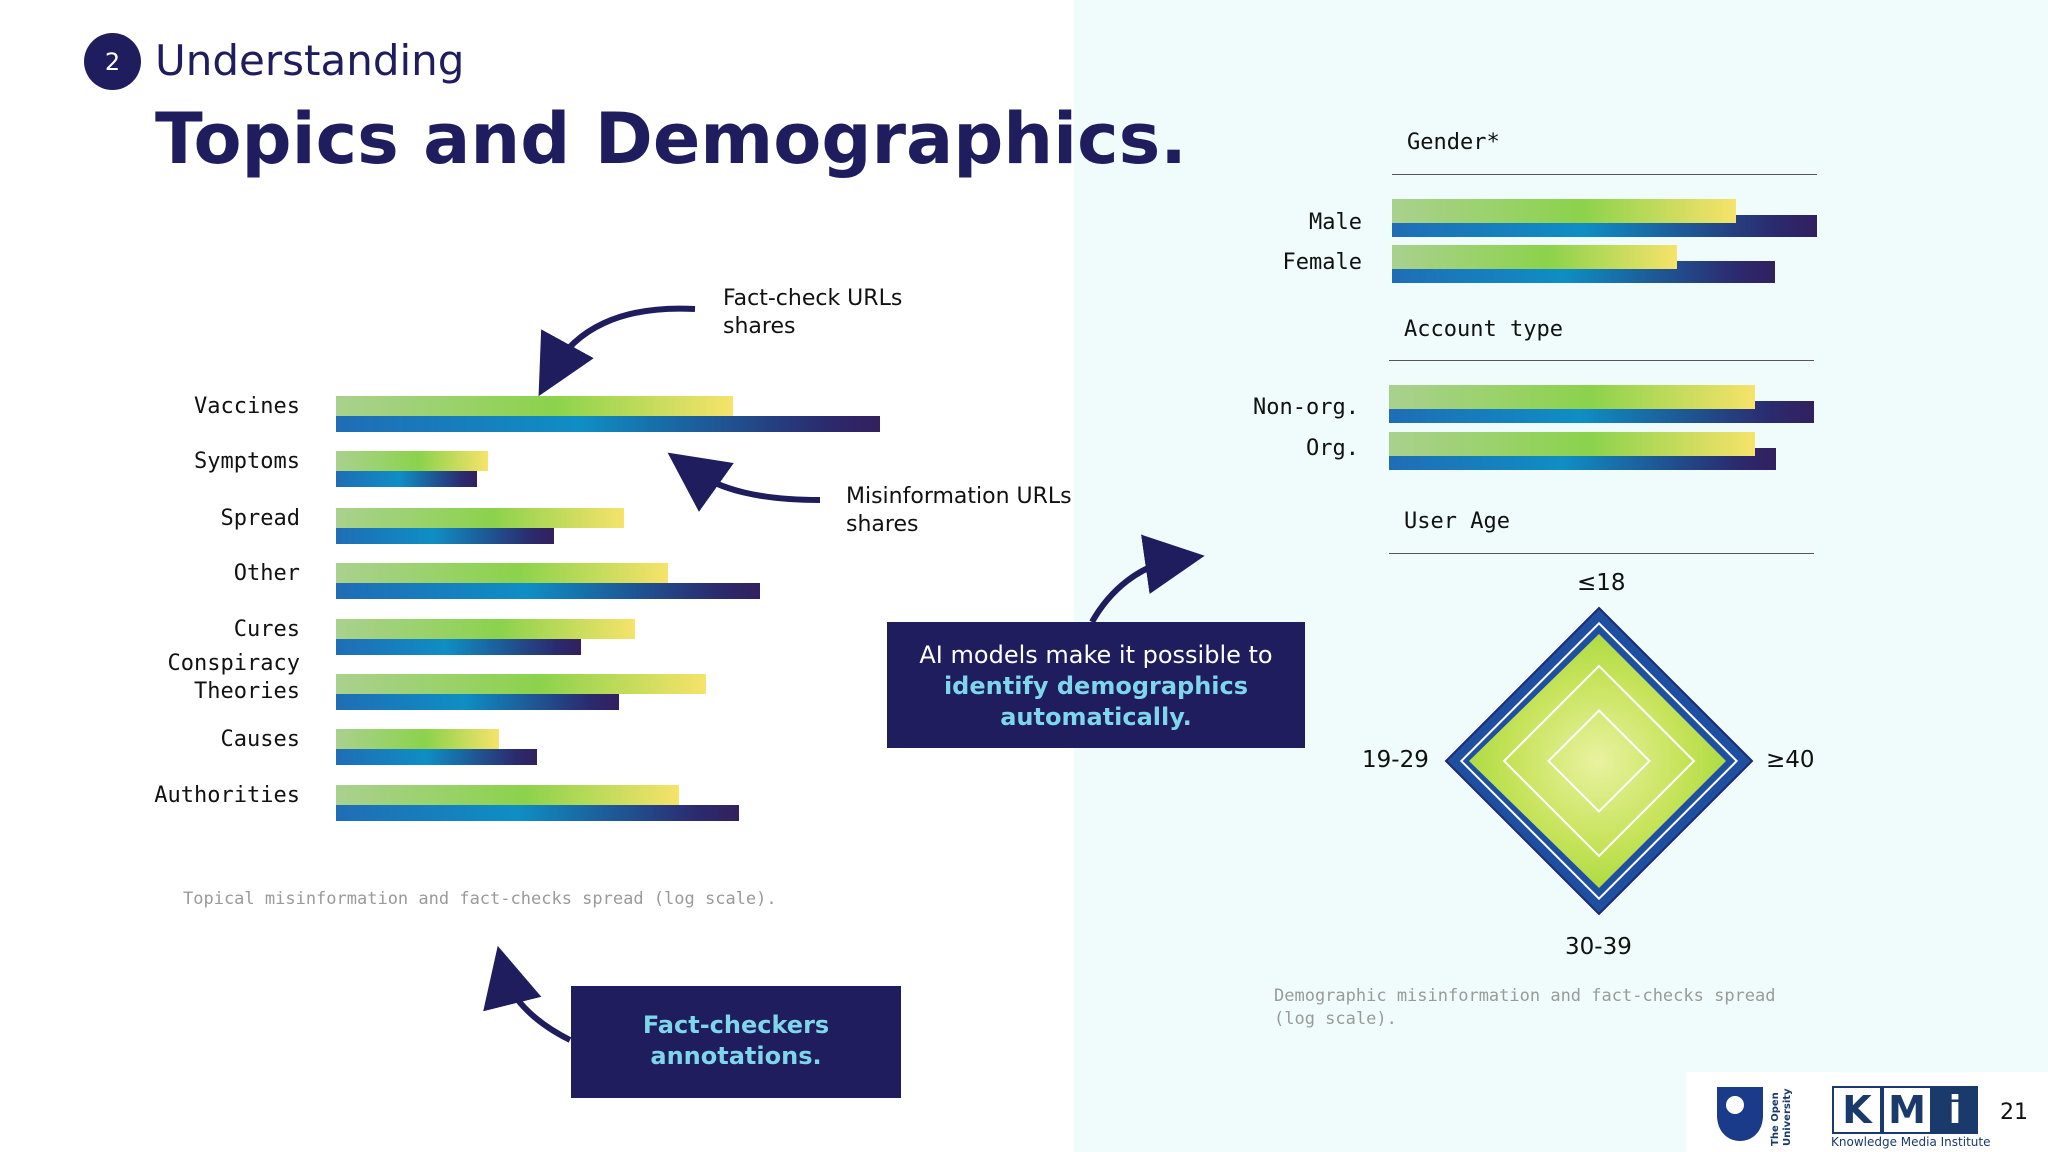  Describe the element at coordinates (260, 518) in the screenshot. I see `topic-label-2: Spread` at that location.